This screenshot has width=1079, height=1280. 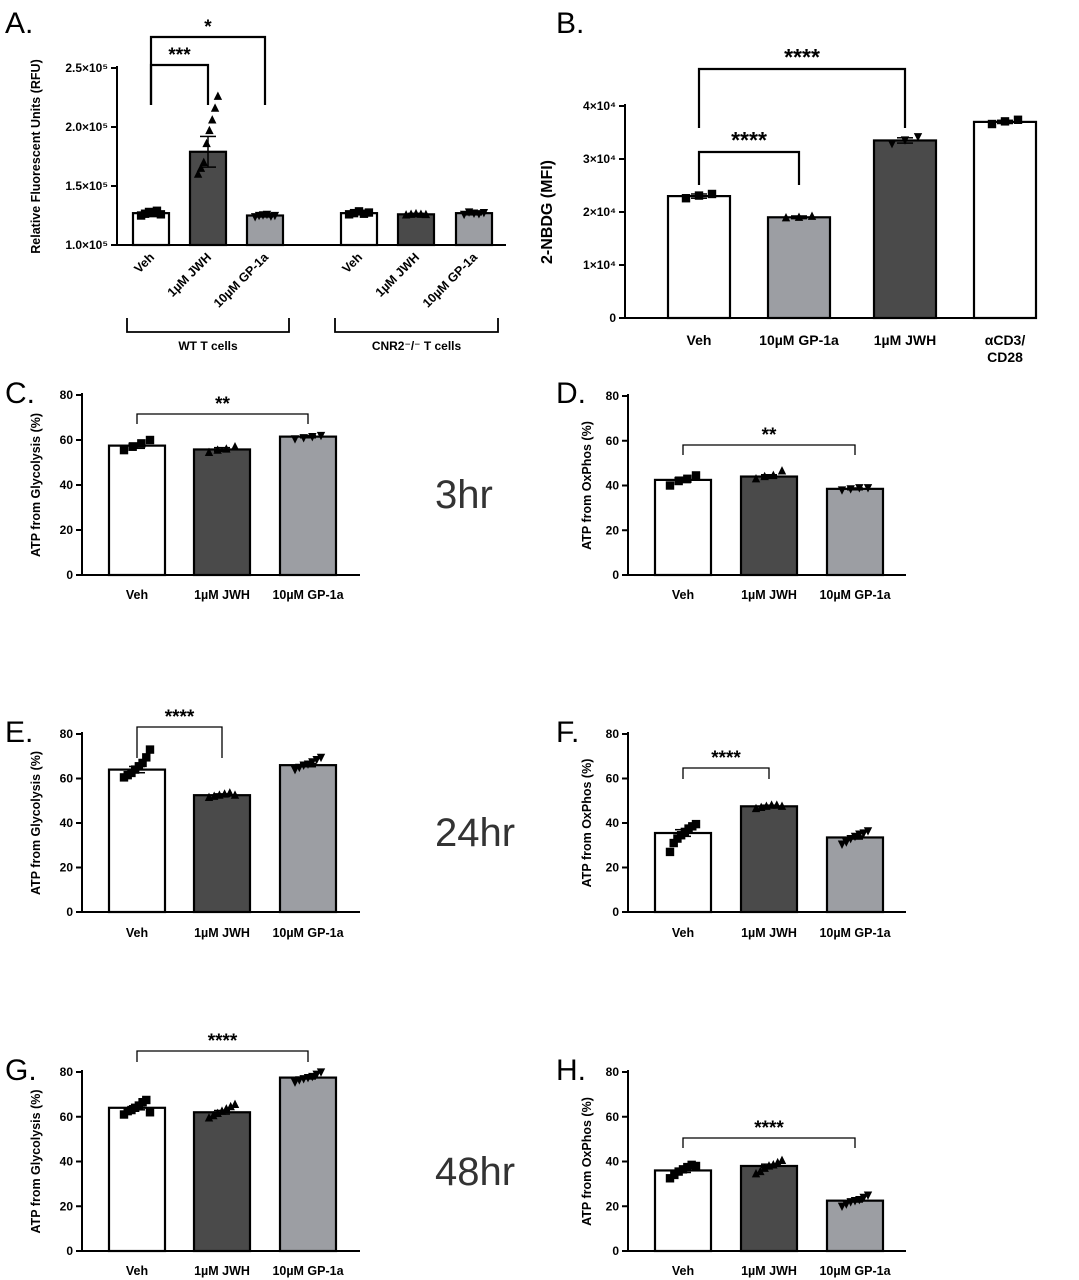 What do you see at coordinates (475, 1172) in the screenshot?
I see `time-label-48hr: 48hr` at bounding box center [475, 1172].